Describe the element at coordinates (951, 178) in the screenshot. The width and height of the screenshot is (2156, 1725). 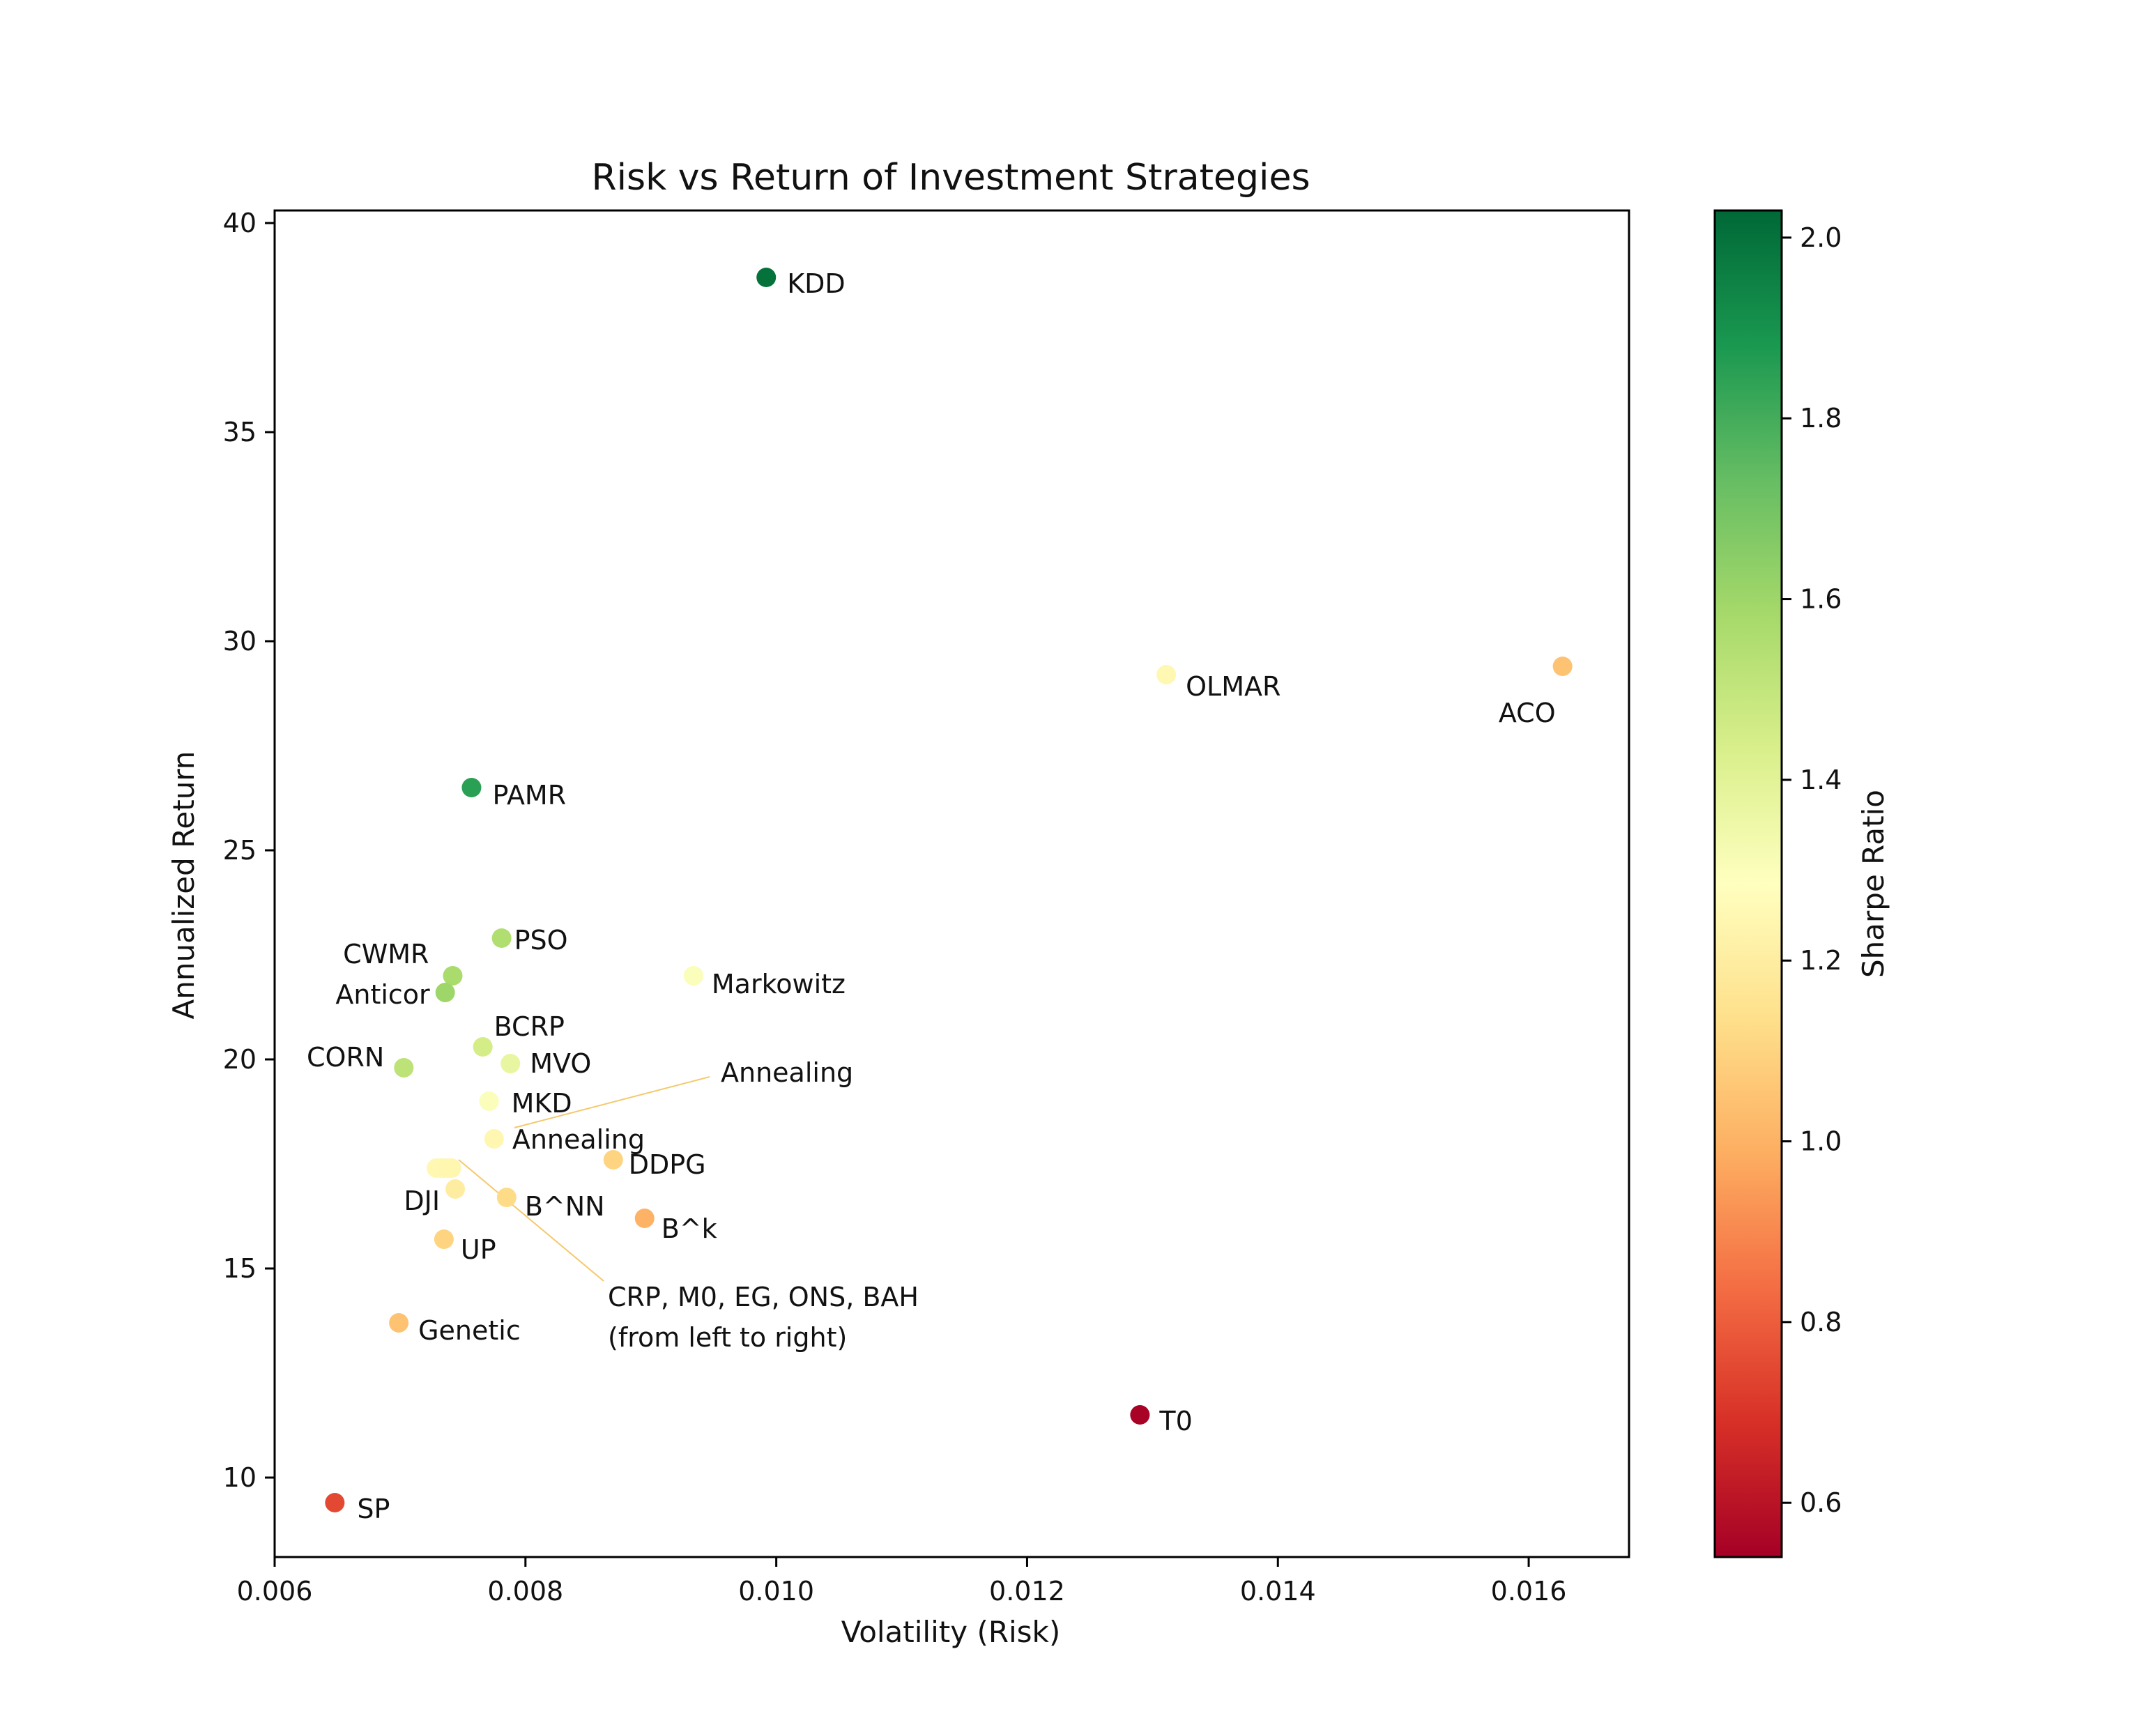
I see `chart-title: Risk vs Return of Investment Strategies` at that location.